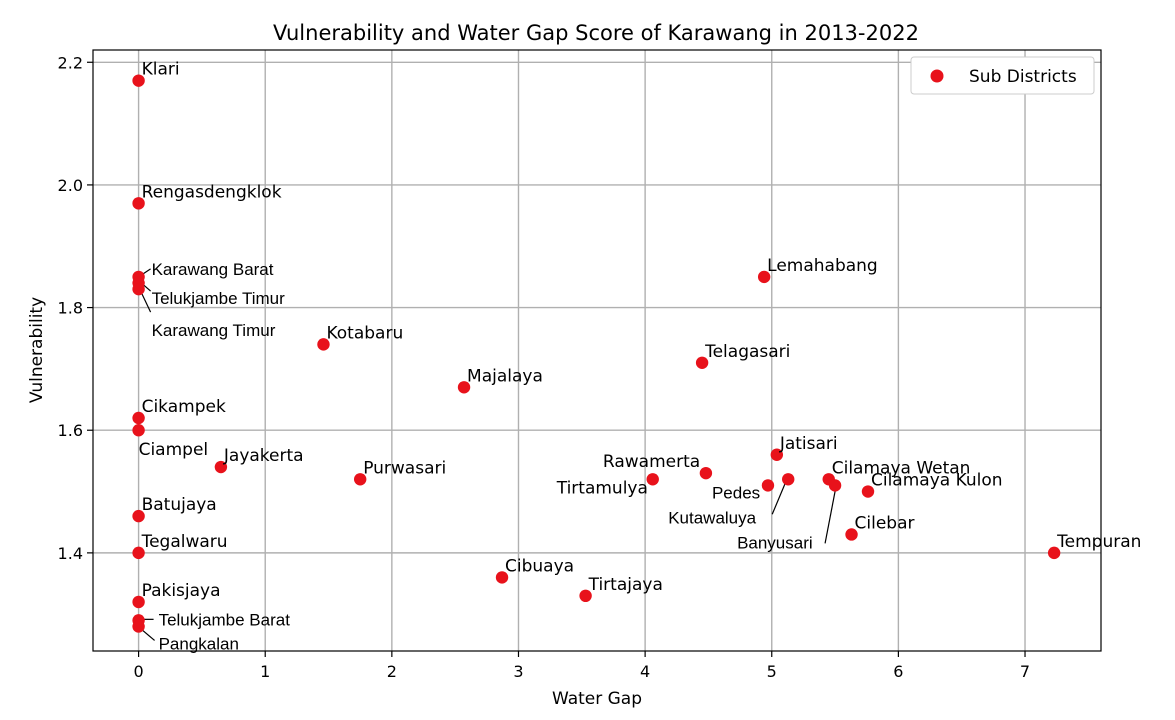 This screenshot has height=720, width=1175. Describe the element at coordinates (199, 643) in the screenshot. I see `point-label: Pangkalan` at that location.